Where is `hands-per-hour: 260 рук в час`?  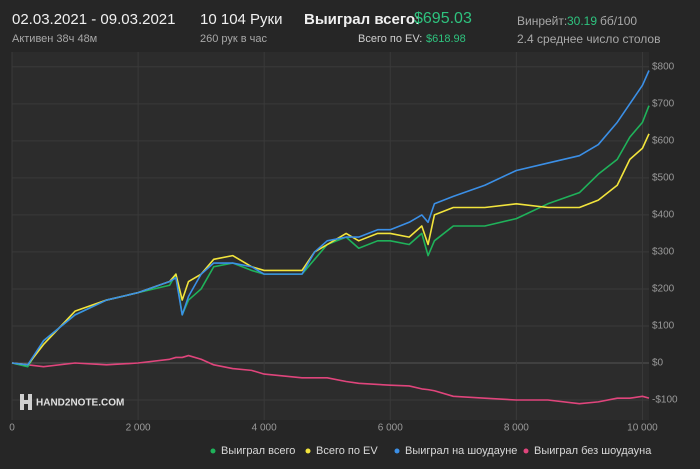 hands-per-hour: 260 рук в час is located at coordinates (234, 39).